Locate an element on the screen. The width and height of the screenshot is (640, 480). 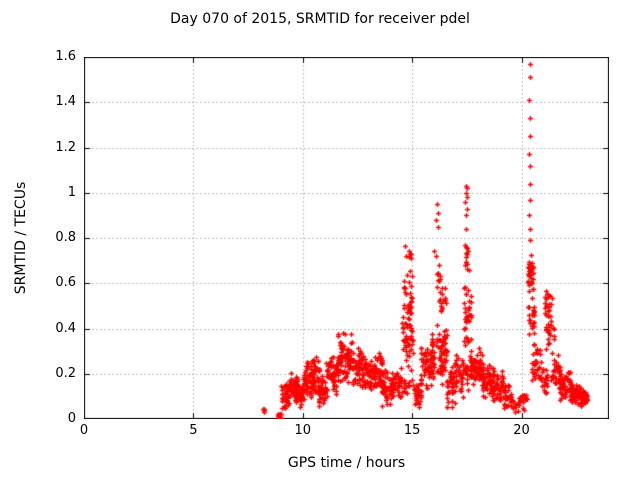
y-tick-label: 0 is located at coordinates (71, 418).